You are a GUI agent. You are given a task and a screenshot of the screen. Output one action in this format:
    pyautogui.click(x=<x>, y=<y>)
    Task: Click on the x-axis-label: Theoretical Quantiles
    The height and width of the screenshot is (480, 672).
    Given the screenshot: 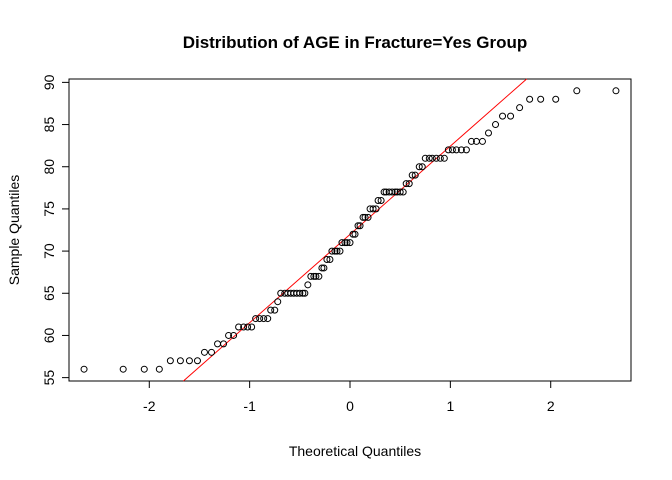 What is the action you would take?
    pyautogui.click(x=355, y=451)
    